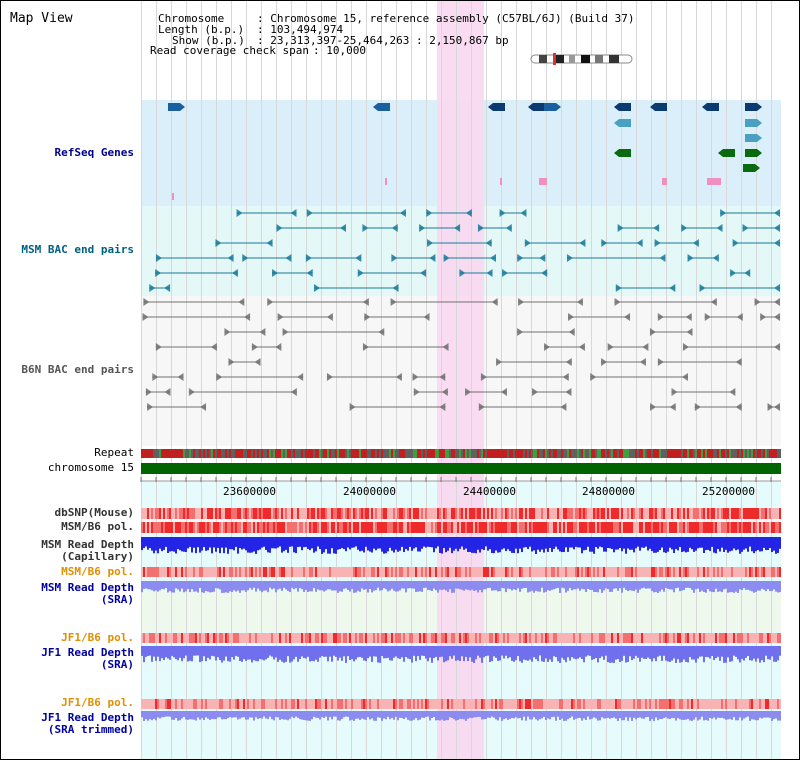 This screenshot has width=800, height=760. I want to click on chromosome-ideogram, so click(582, 59).